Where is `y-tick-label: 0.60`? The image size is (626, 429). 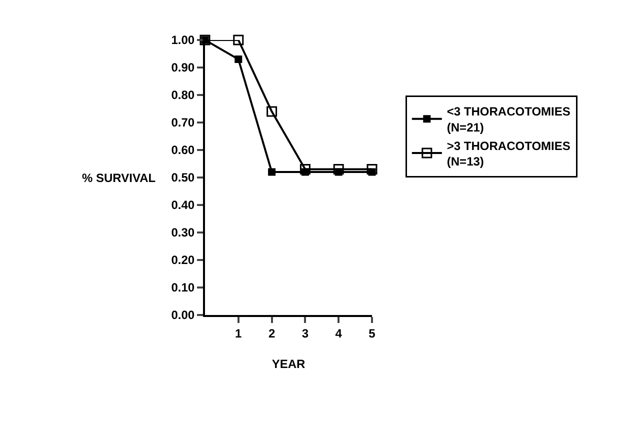 y-tick-label: 0.60 is located at coordinates (183, 150).